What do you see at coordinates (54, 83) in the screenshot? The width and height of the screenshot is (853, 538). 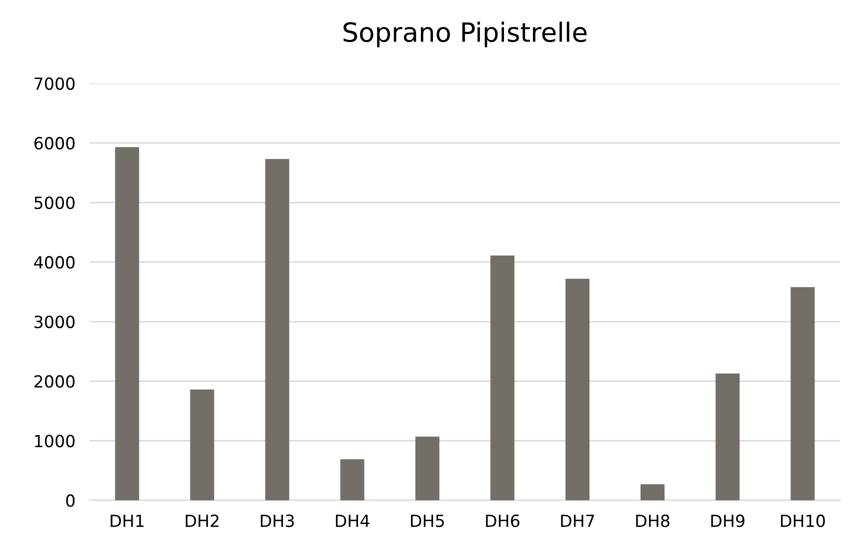 I see `y-tick-label: 7000` at bounding box center [54, 83].